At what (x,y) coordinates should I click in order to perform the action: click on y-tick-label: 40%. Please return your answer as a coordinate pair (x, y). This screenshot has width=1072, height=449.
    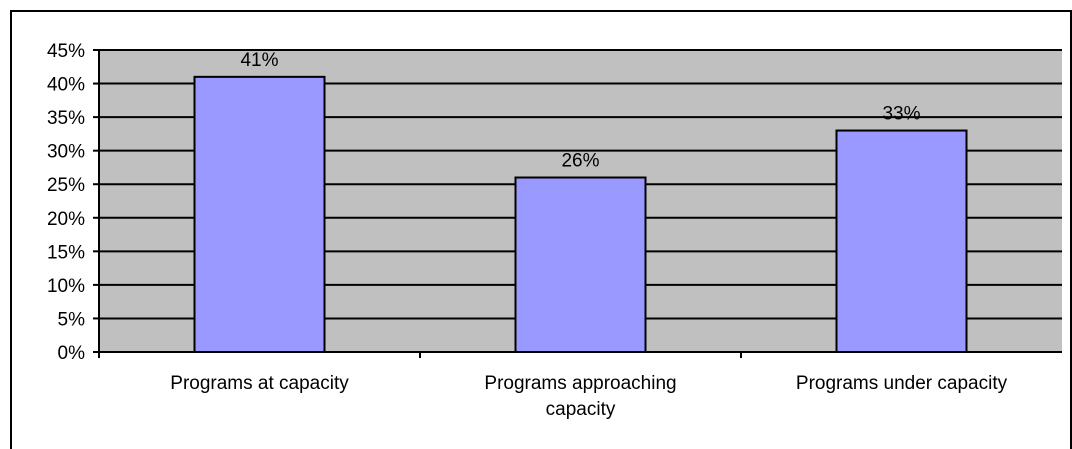
    Looking at the image, I should click on (66, 85).